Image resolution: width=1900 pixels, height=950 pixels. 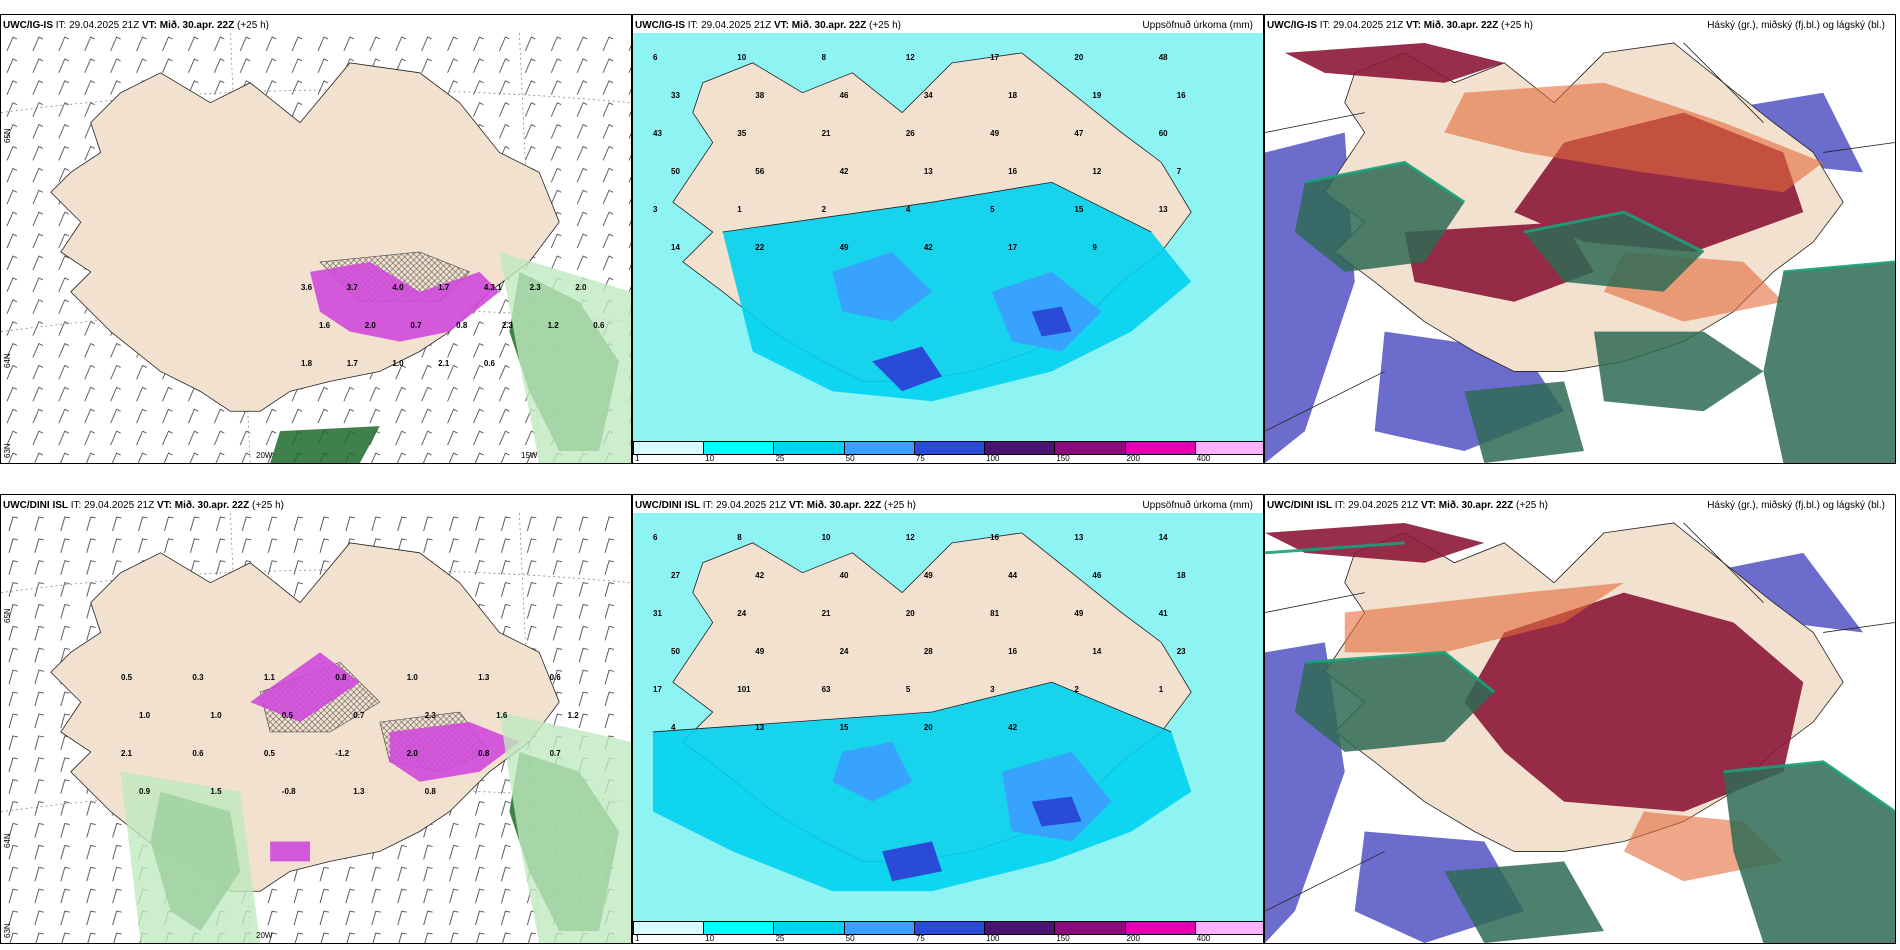 What do you see at coordinates (7, 840) in the screenshot?
I see `lat-label: 64N` at bounding box center [7, 840].